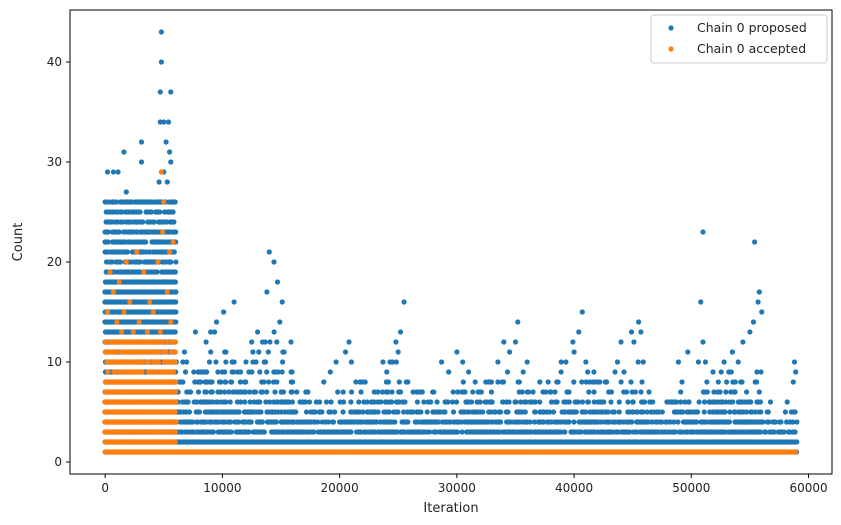  I want to click on x-axis-label: Iteration, so click(450, 508).